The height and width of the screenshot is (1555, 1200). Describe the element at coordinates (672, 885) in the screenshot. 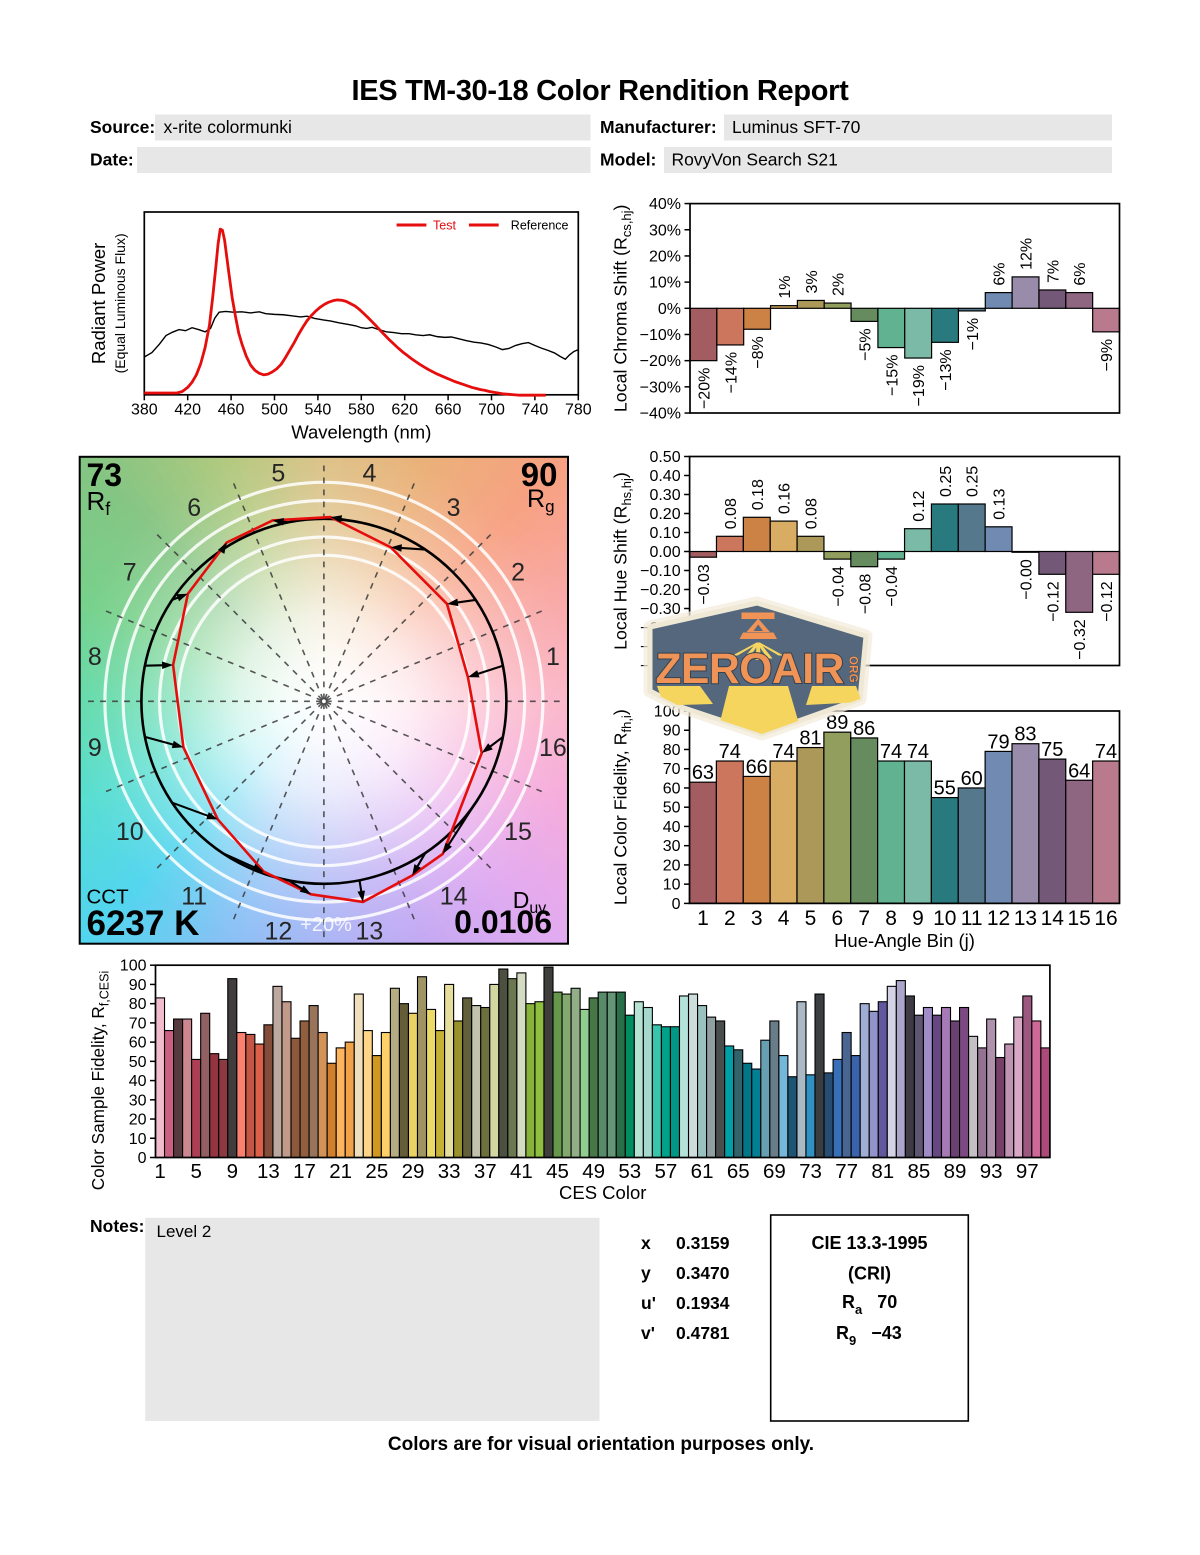

I see `svg-text: 10` at that location.